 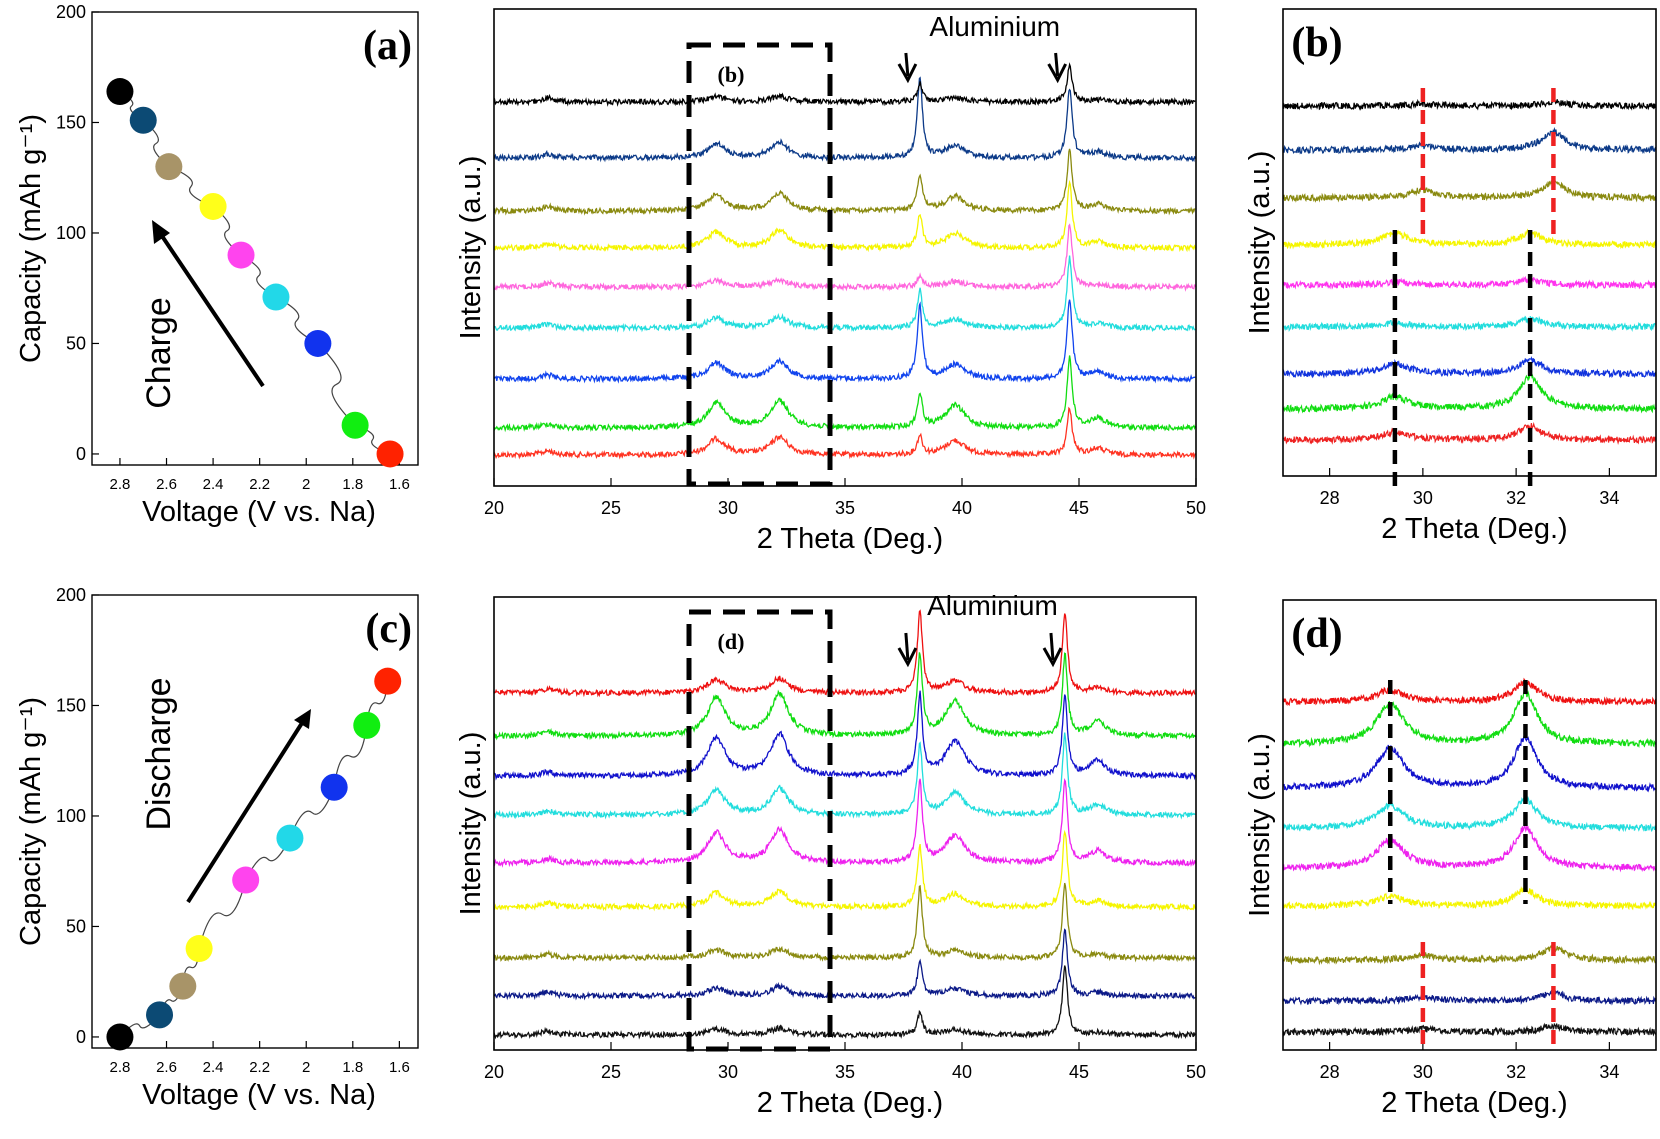 What do you see at coordinates (159, 353) in the screenshot?
I see `arrow-label: Charge` at bounding box center [159, 353].